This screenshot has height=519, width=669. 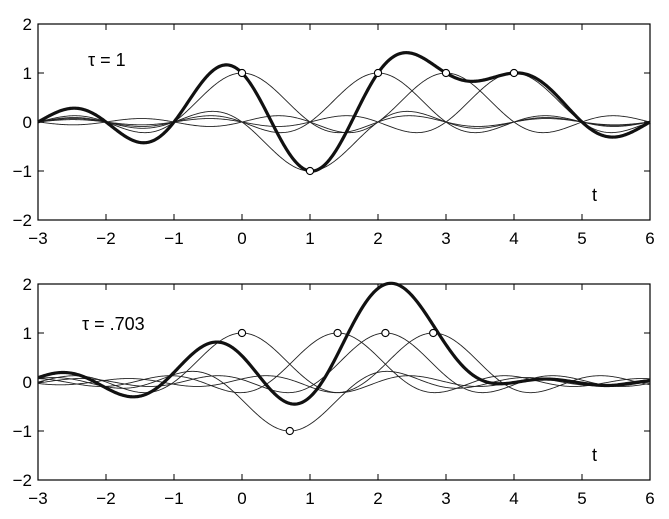 I want to click on samples-bottom, so click(x=337, y=382).